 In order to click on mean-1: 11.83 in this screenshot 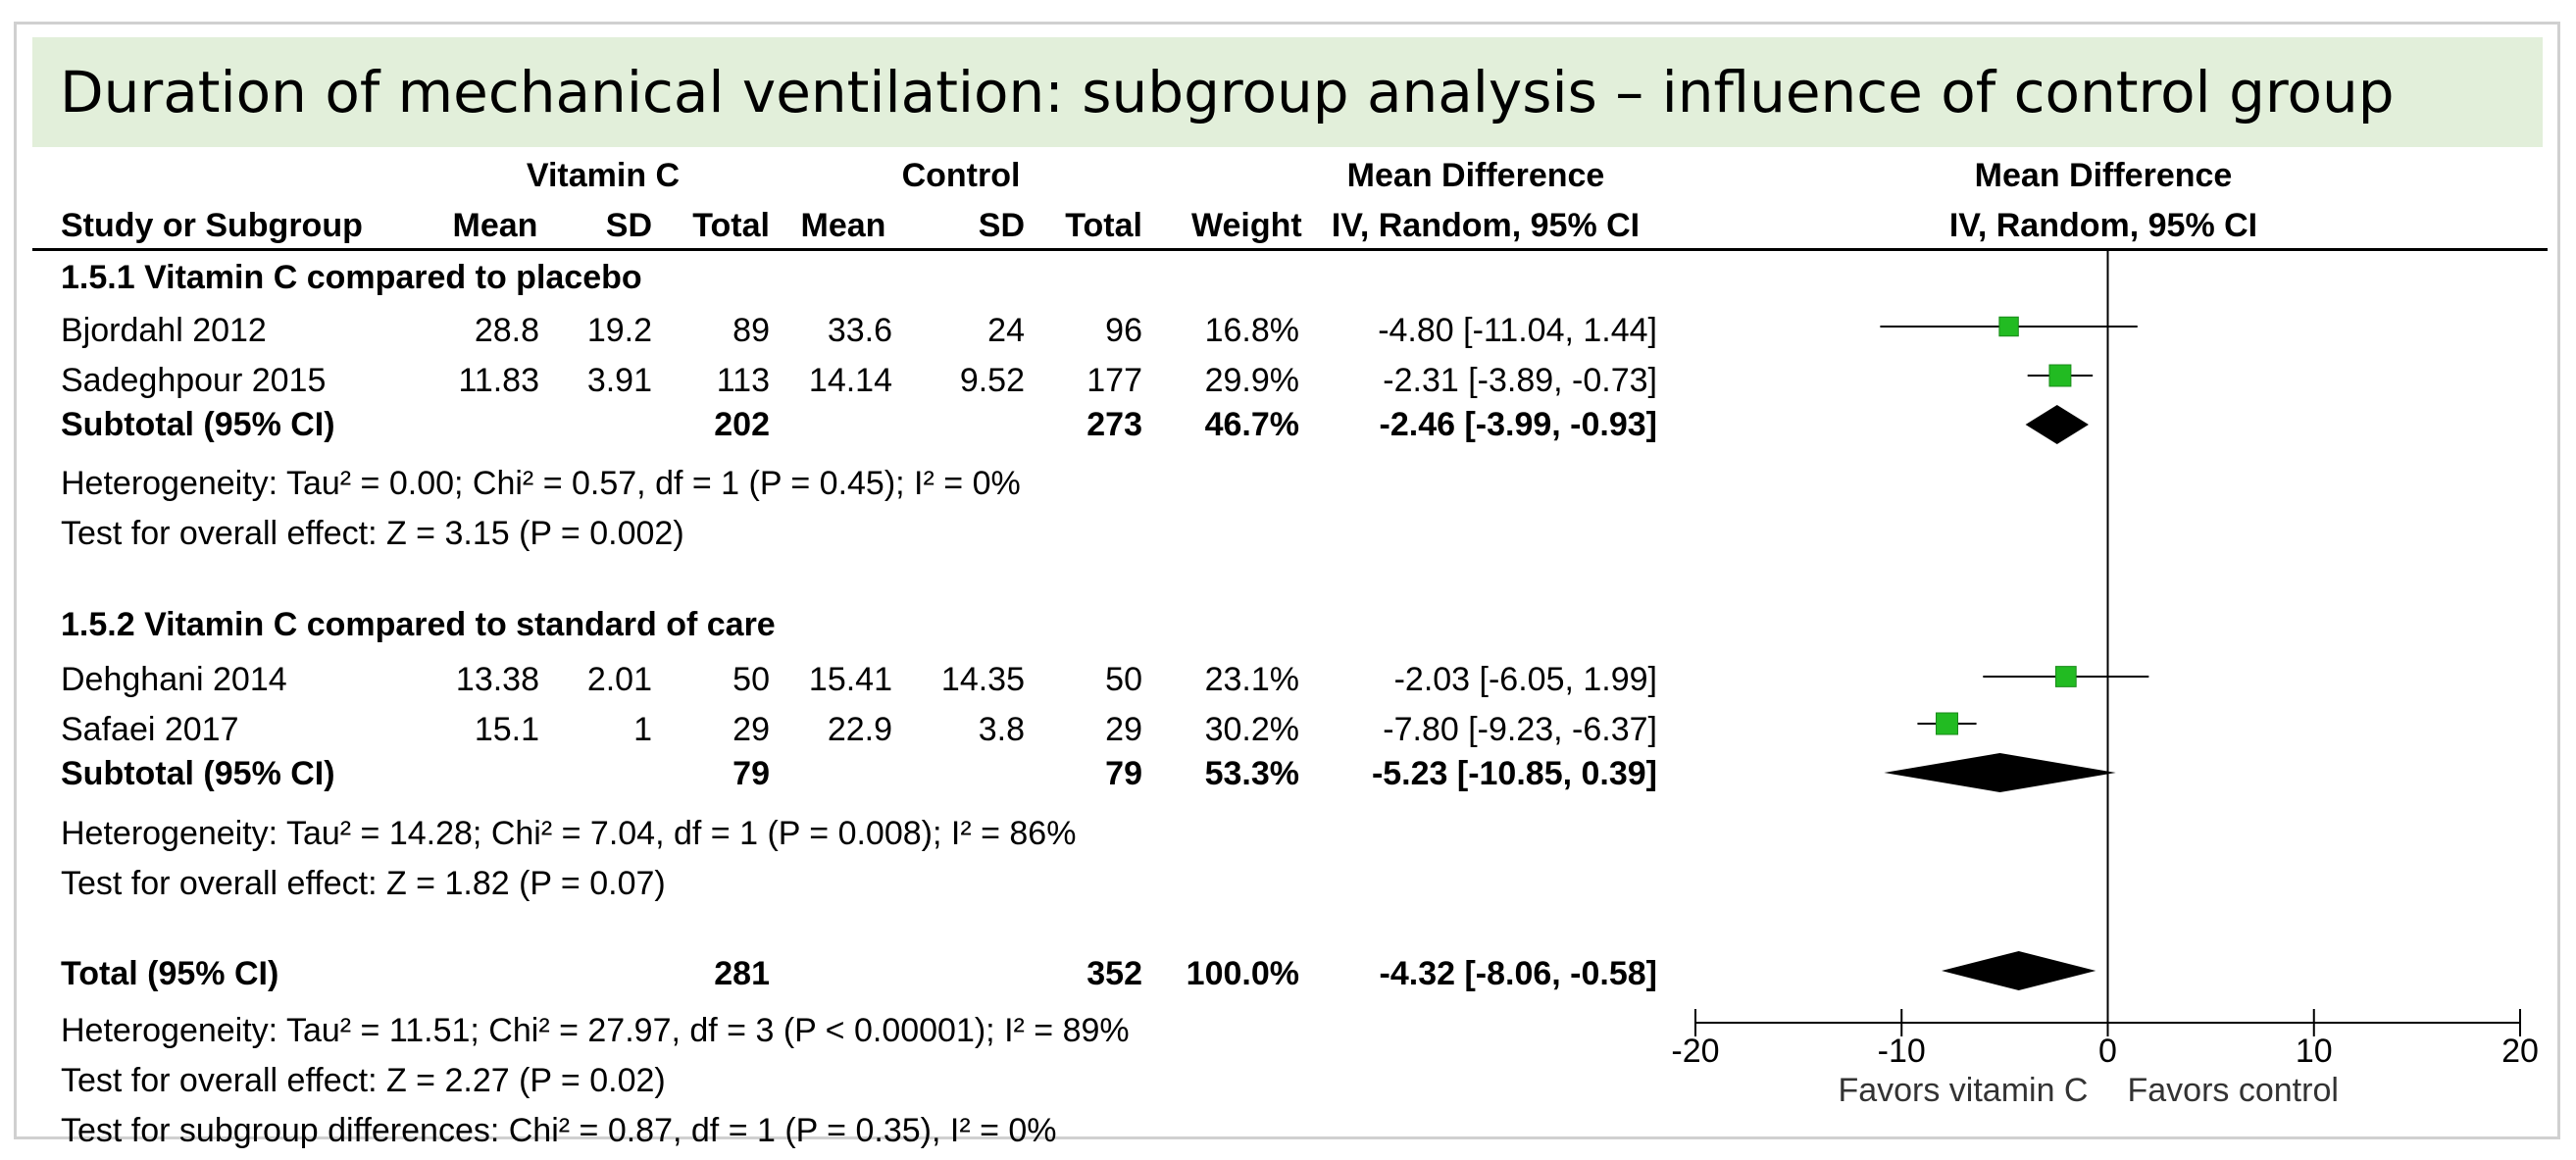, I will do `click(499, 381)`.